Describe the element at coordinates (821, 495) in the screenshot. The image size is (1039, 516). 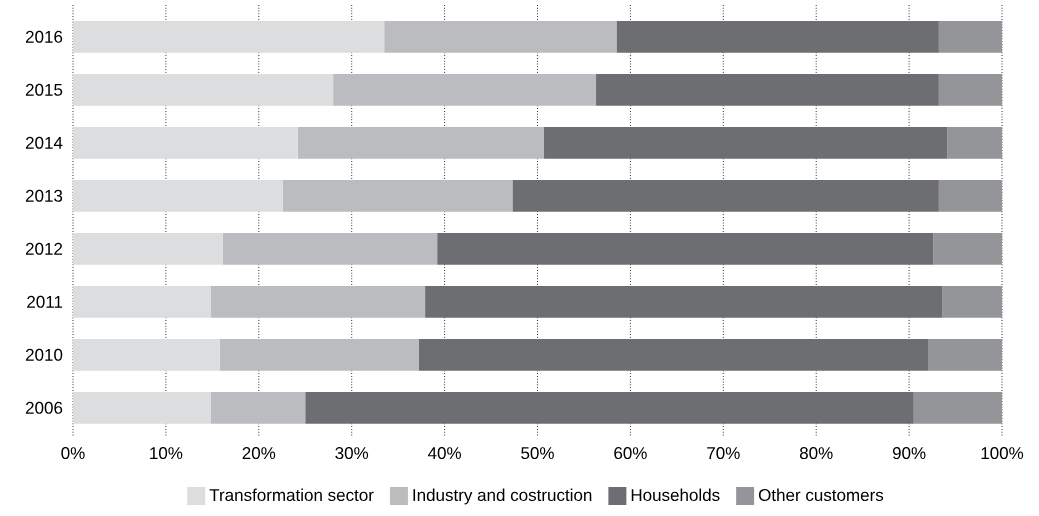
I see `legend-label: Other customers` at that location.